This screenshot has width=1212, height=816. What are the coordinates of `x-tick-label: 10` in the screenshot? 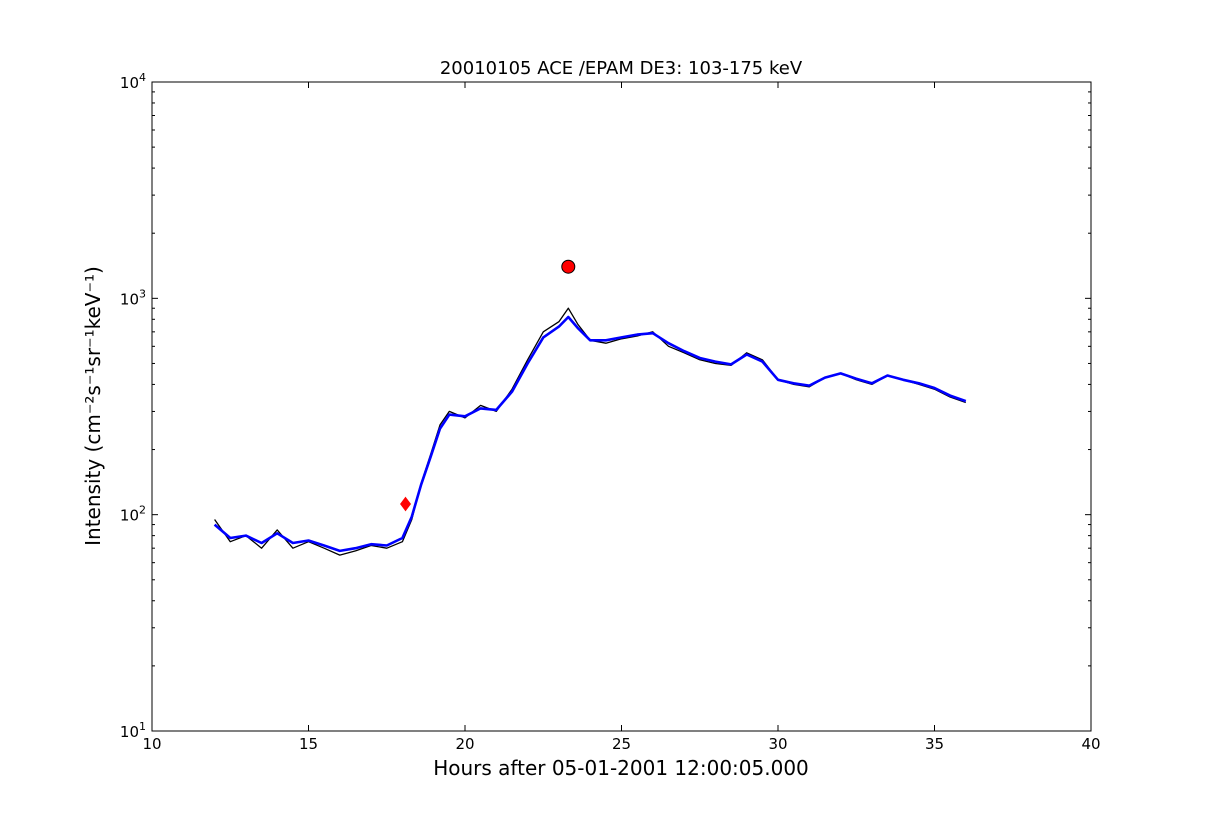 It's located at (151, 744).